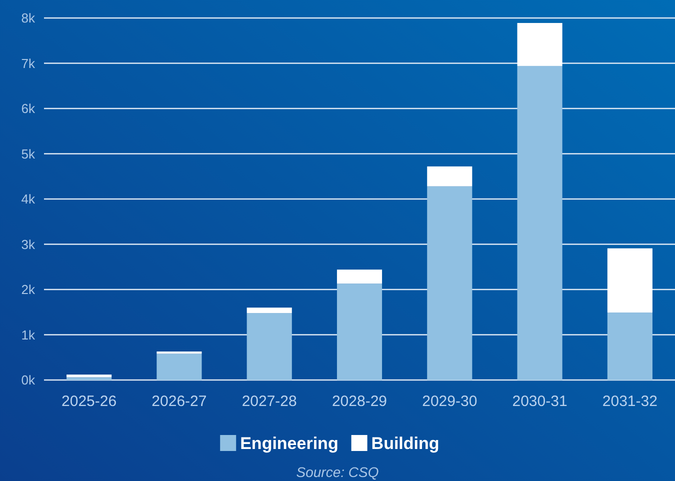 This screenshot has height=481, width=675. What do you see at coordinates (269, 401) in the screenshot?
I see `x-tick-label: 2027-28` at bounding box center [269, 401].